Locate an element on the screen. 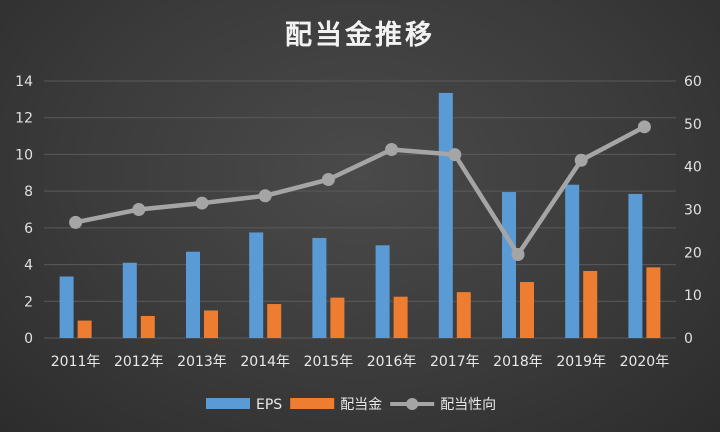 This screenshot has width=720, height=432. legend-label: 配当金 is located at coordinates (361, 405).